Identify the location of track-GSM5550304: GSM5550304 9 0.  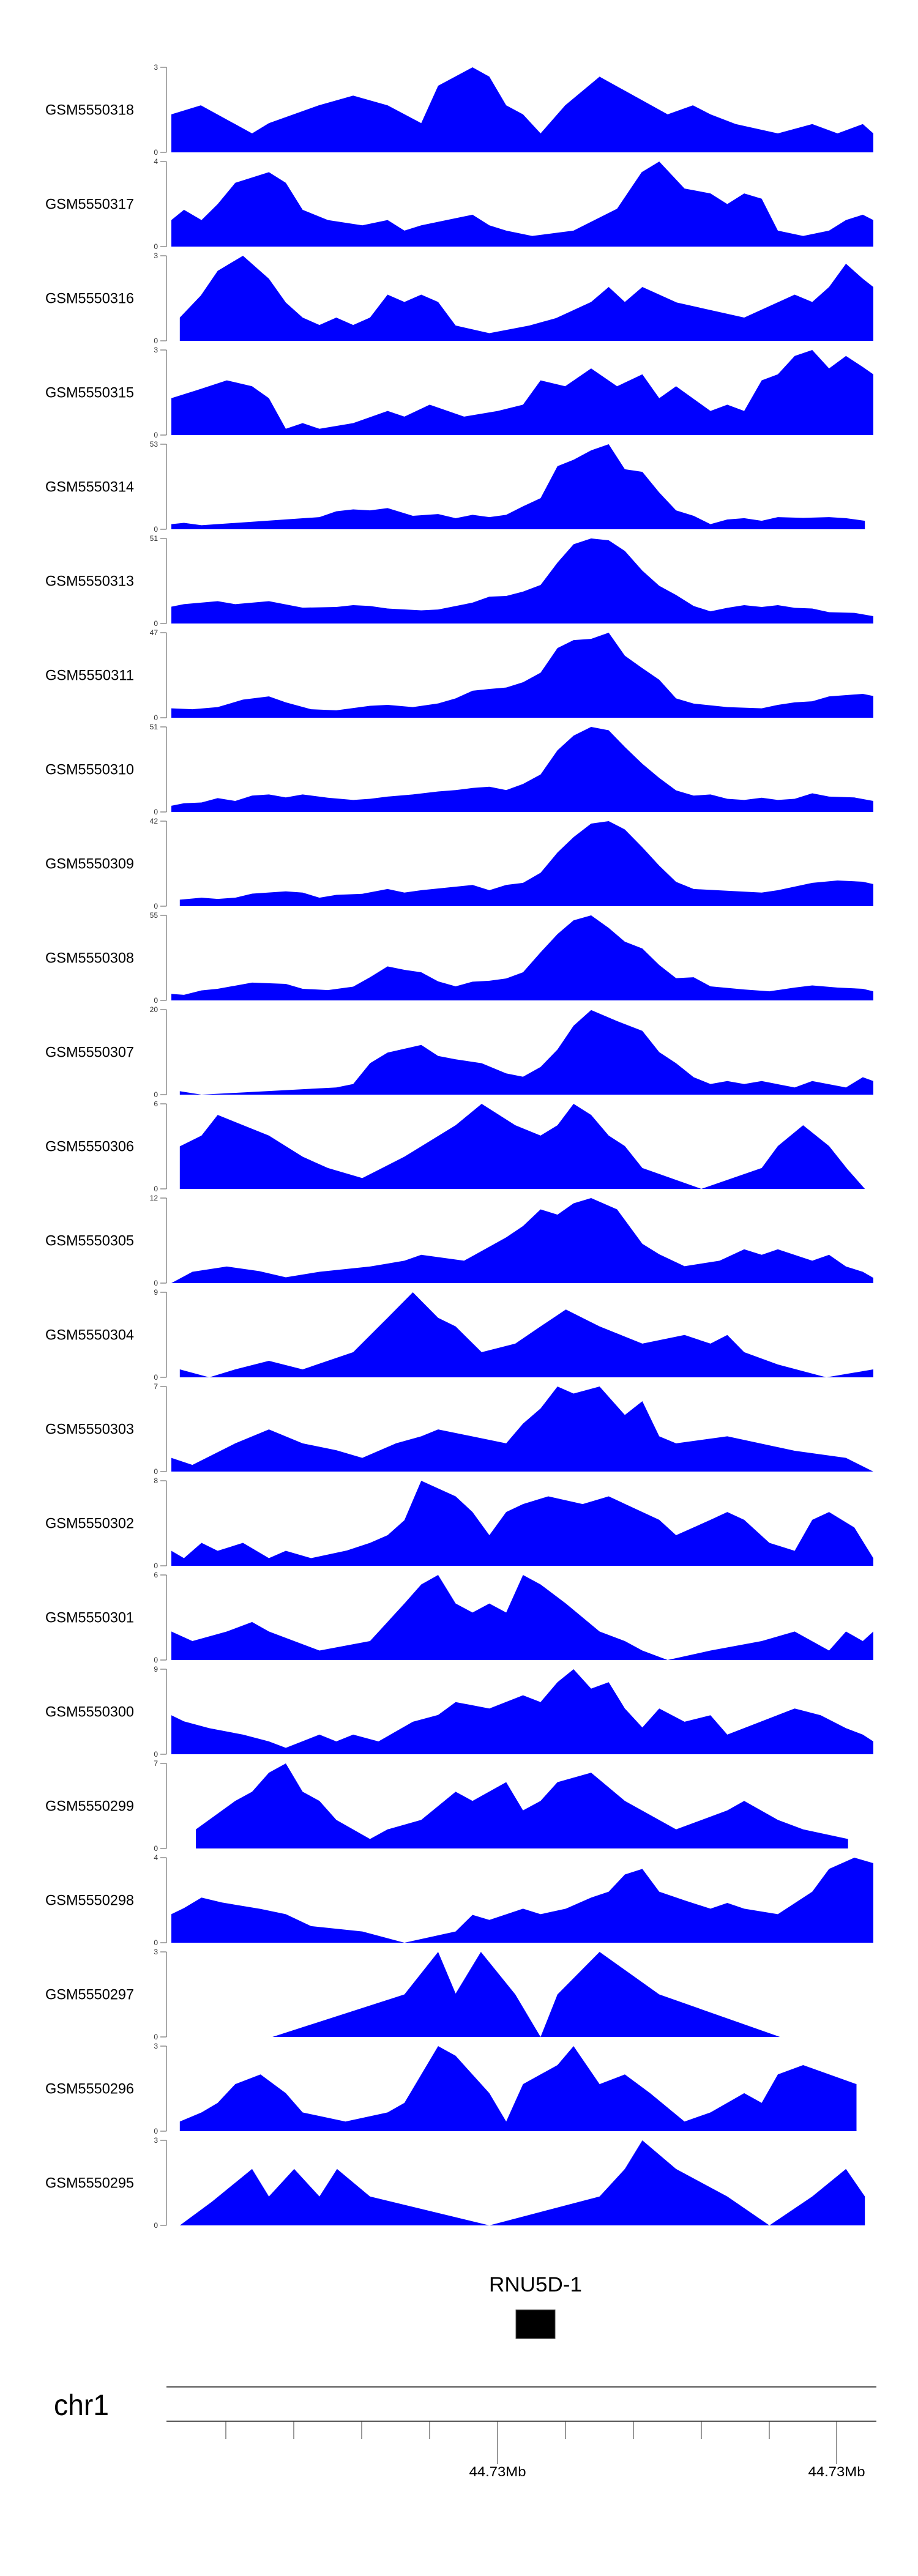
(459, 1335).